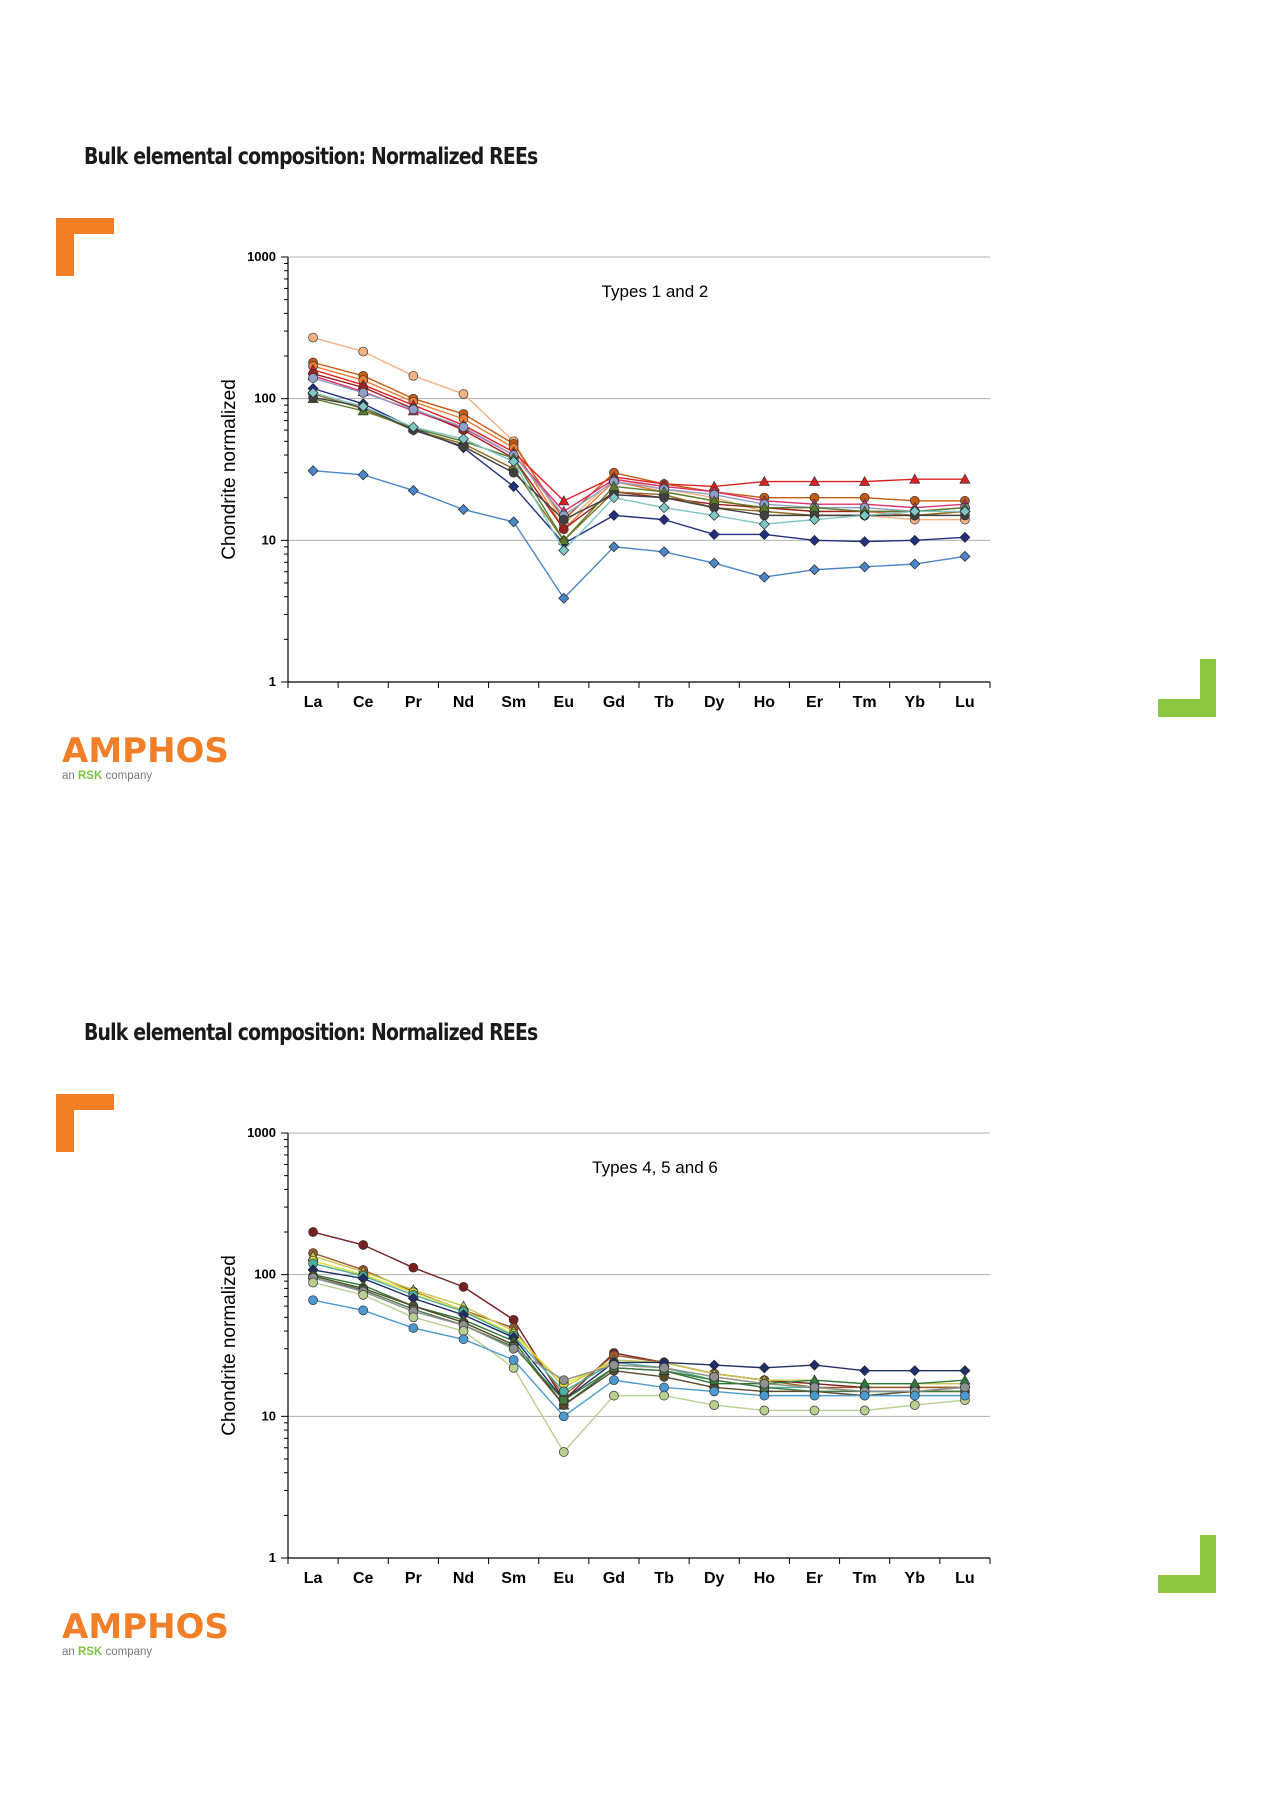  I want to click on logo-name: AMPHOS, so click(145, 751).